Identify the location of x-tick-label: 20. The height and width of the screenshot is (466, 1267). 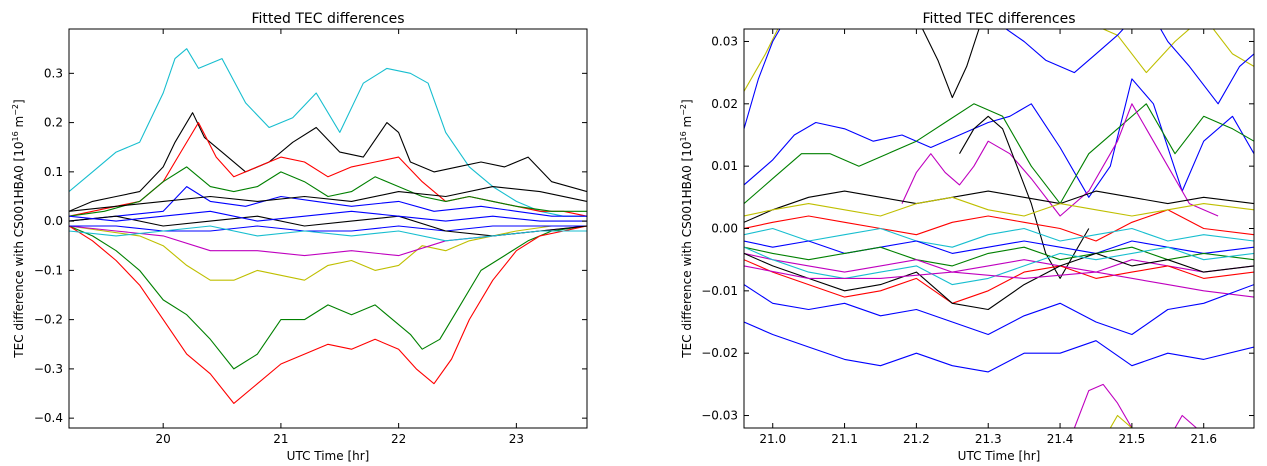
(163, 439).